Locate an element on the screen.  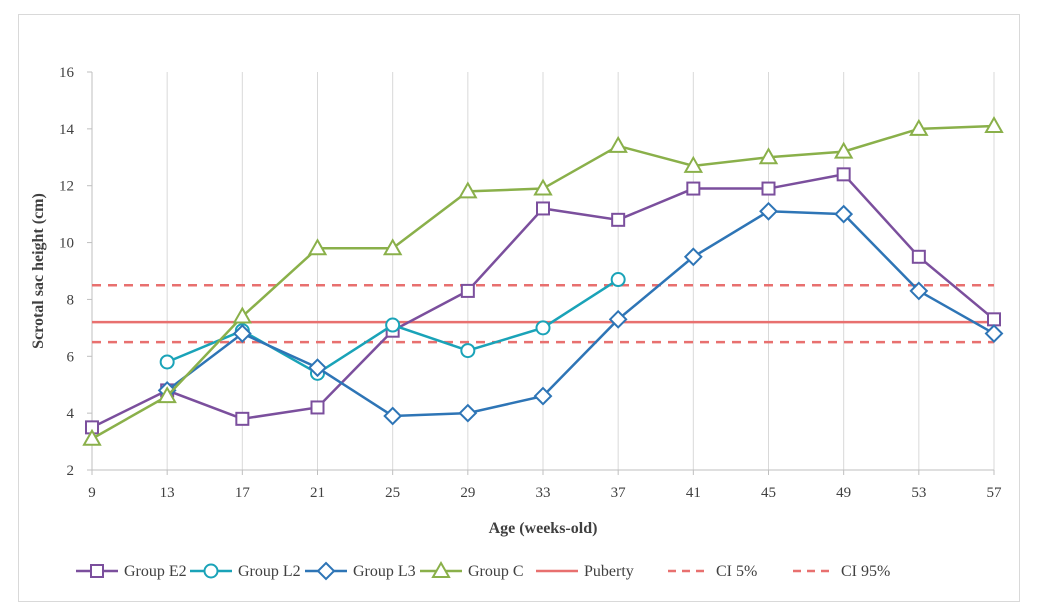
x-tick-label: 13 is located at coordinates (167, 493).